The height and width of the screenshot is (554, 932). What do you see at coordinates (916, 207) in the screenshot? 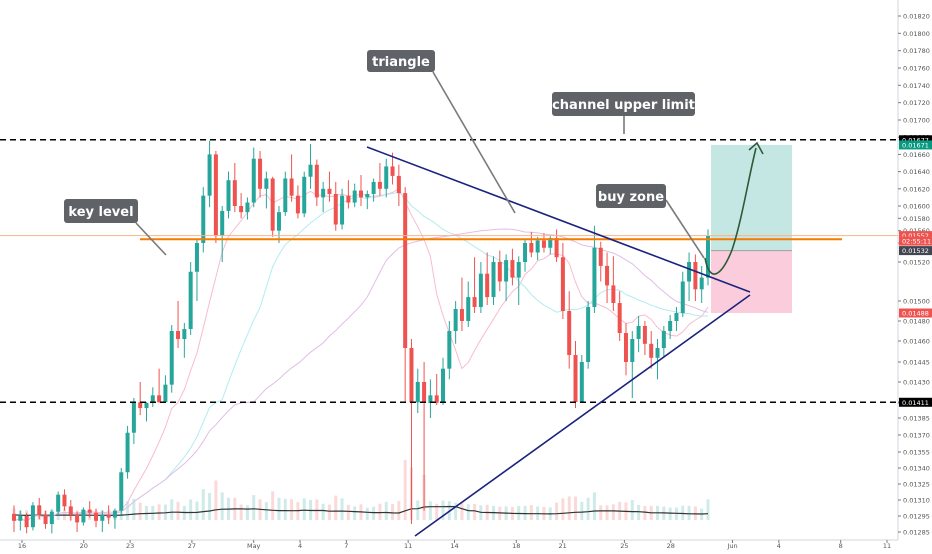
I see `y-tick-label: 0.01600` at bounding box center [916, 207].